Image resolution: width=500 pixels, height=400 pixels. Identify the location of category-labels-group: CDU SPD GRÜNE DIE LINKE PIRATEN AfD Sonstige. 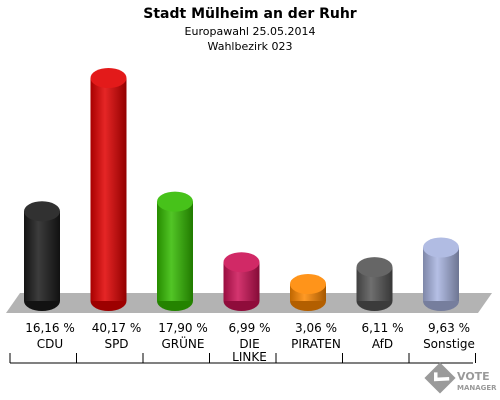
(256, 349).